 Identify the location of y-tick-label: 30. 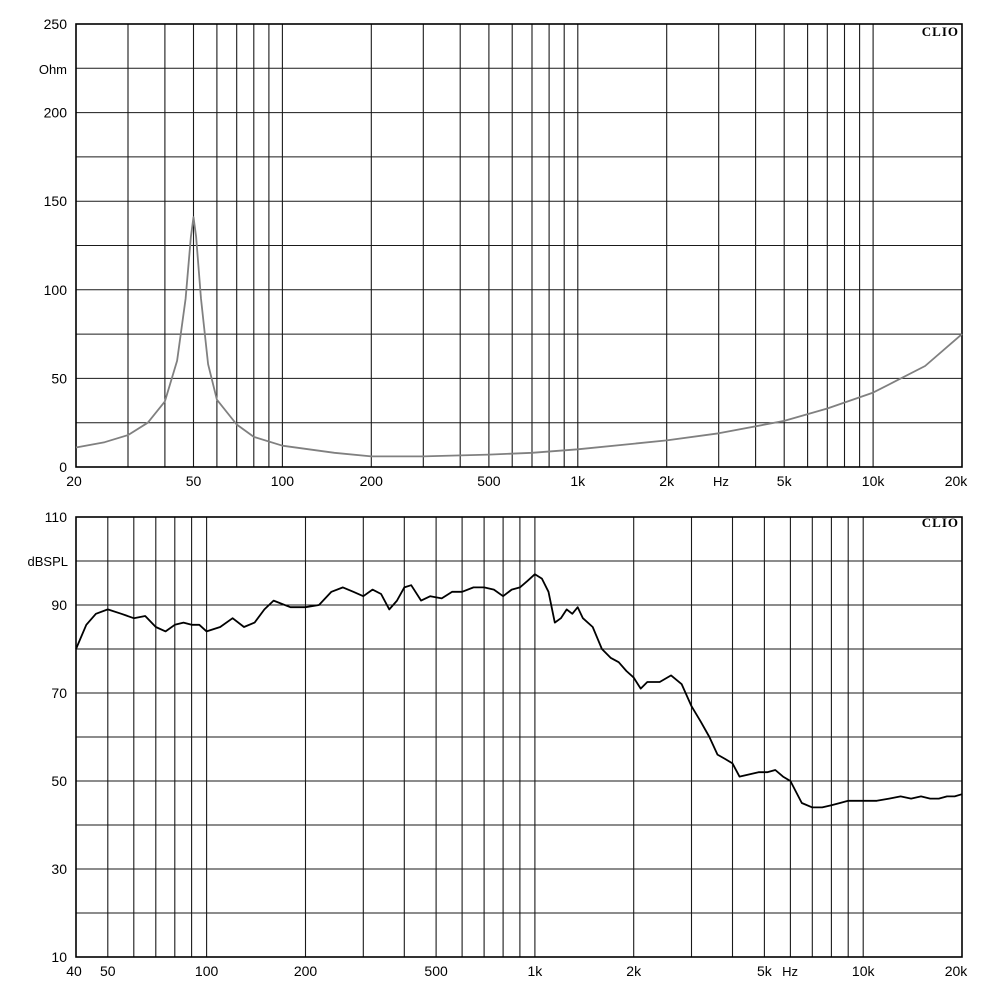
(59, 869).